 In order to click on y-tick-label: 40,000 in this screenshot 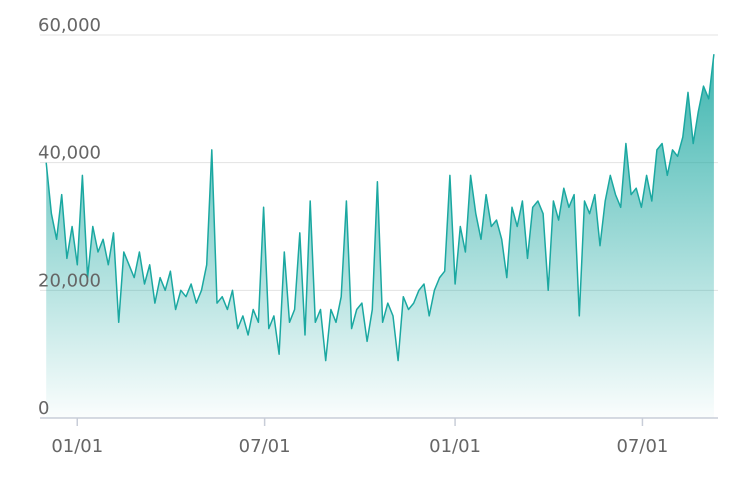, I will do `click(69, 153)`.